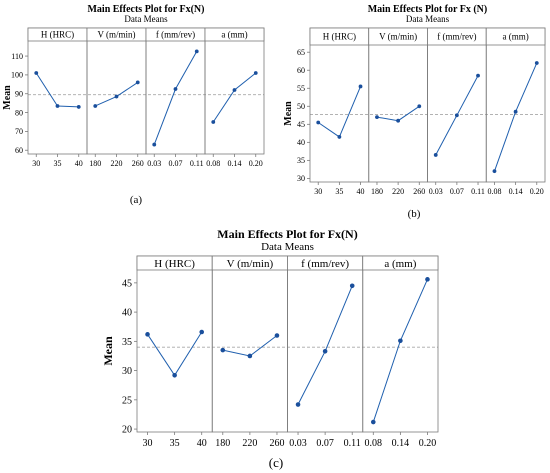 This screenshot has height=473, width=550. I want to click on factor-name: a (mm), so click(234, 35).